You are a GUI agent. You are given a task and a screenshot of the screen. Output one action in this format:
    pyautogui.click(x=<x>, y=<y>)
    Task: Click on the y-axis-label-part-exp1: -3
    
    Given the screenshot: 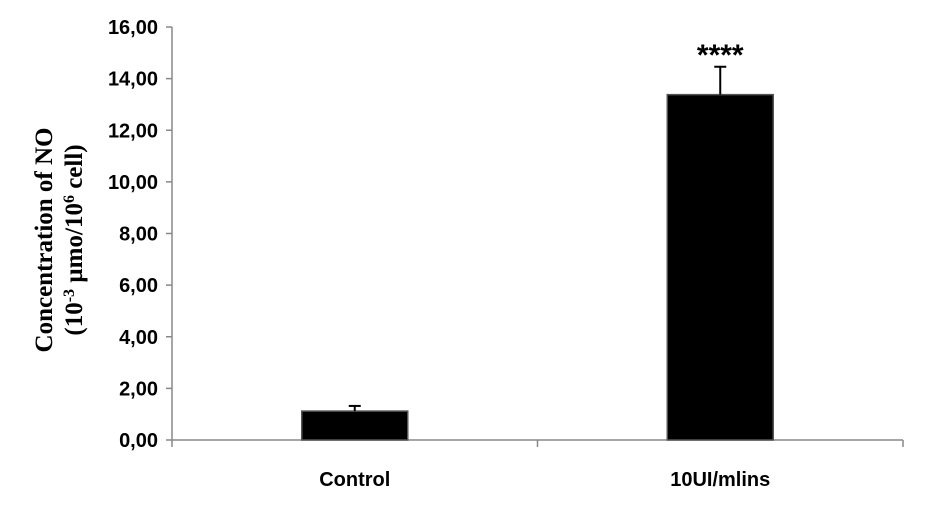 What is the action you would take?
    pyautogui.click(x=69, y=295)
    